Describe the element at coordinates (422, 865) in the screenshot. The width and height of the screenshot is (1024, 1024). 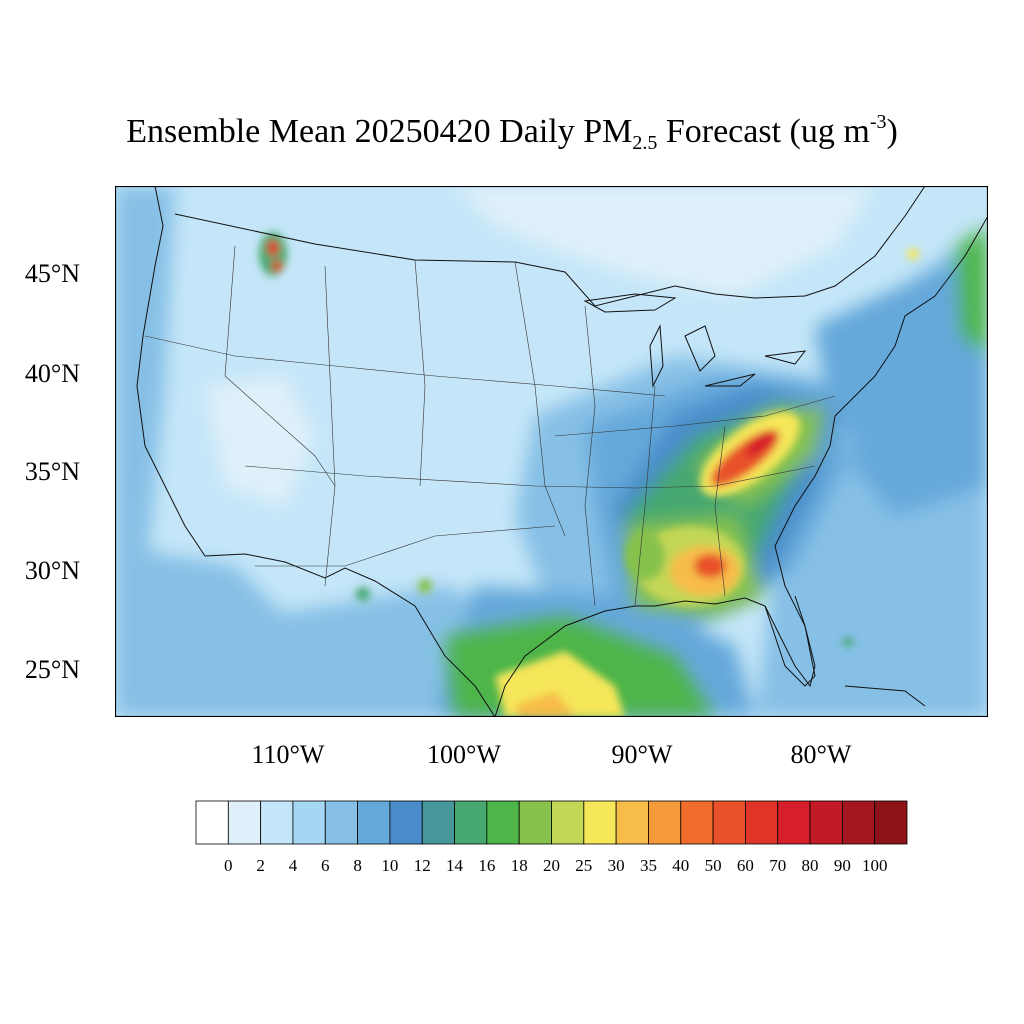
I see `colorbar-label: 12` at that location.